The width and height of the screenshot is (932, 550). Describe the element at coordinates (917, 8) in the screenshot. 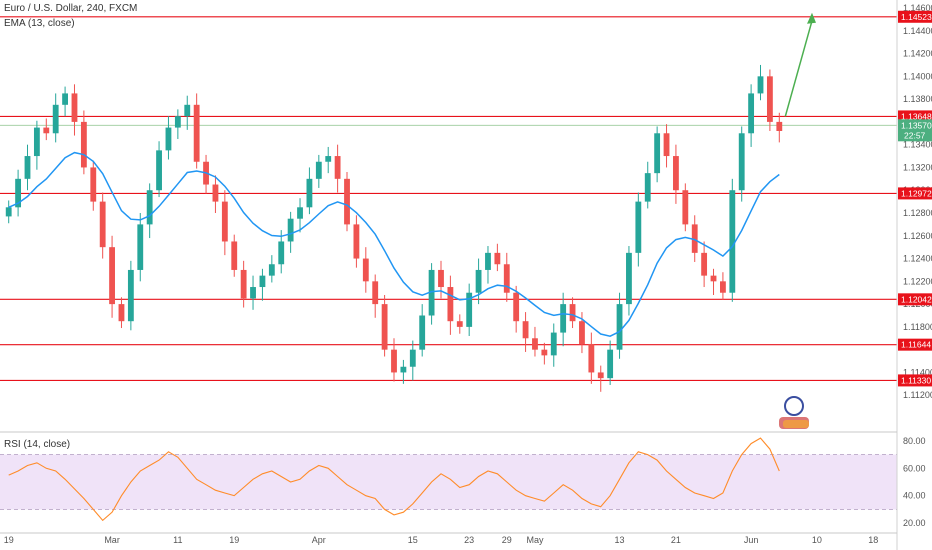

I see `price-tick-label: 1.14600` at that location.